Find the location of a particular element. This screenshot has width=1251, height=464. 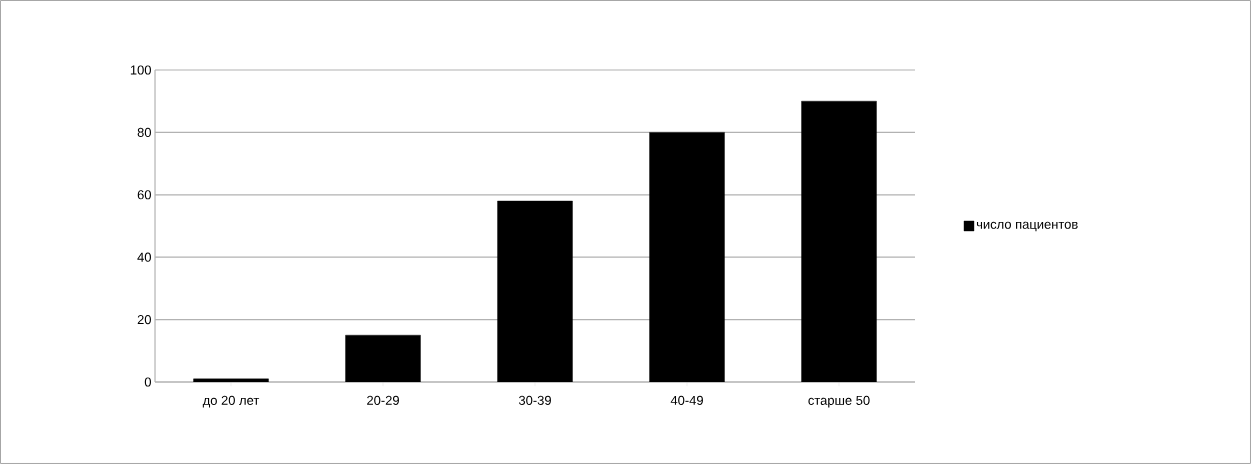

legend-label: число пациентов is located at coordinates (1027, 226).